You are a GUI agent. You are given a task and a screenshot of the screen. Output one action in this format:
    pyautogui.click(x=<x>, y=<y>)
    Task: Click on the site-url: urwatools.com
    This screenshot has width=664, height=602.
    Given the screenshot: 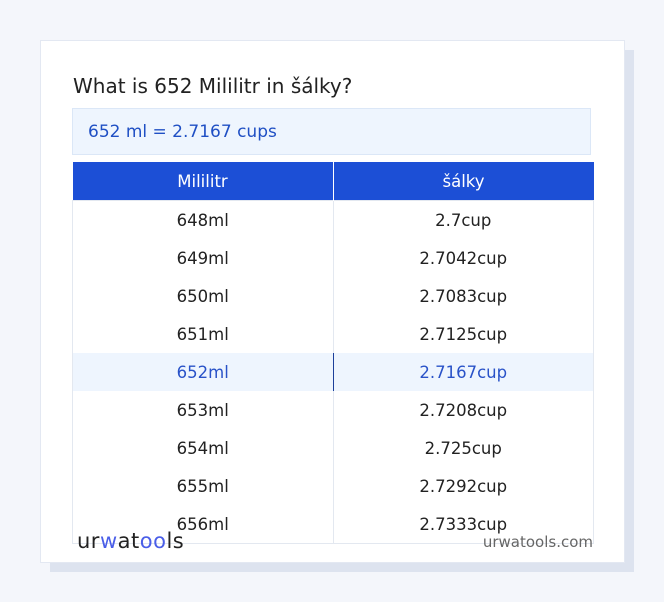 What is the action you would take?
    pyautogui.click(x=537, y=542)
    